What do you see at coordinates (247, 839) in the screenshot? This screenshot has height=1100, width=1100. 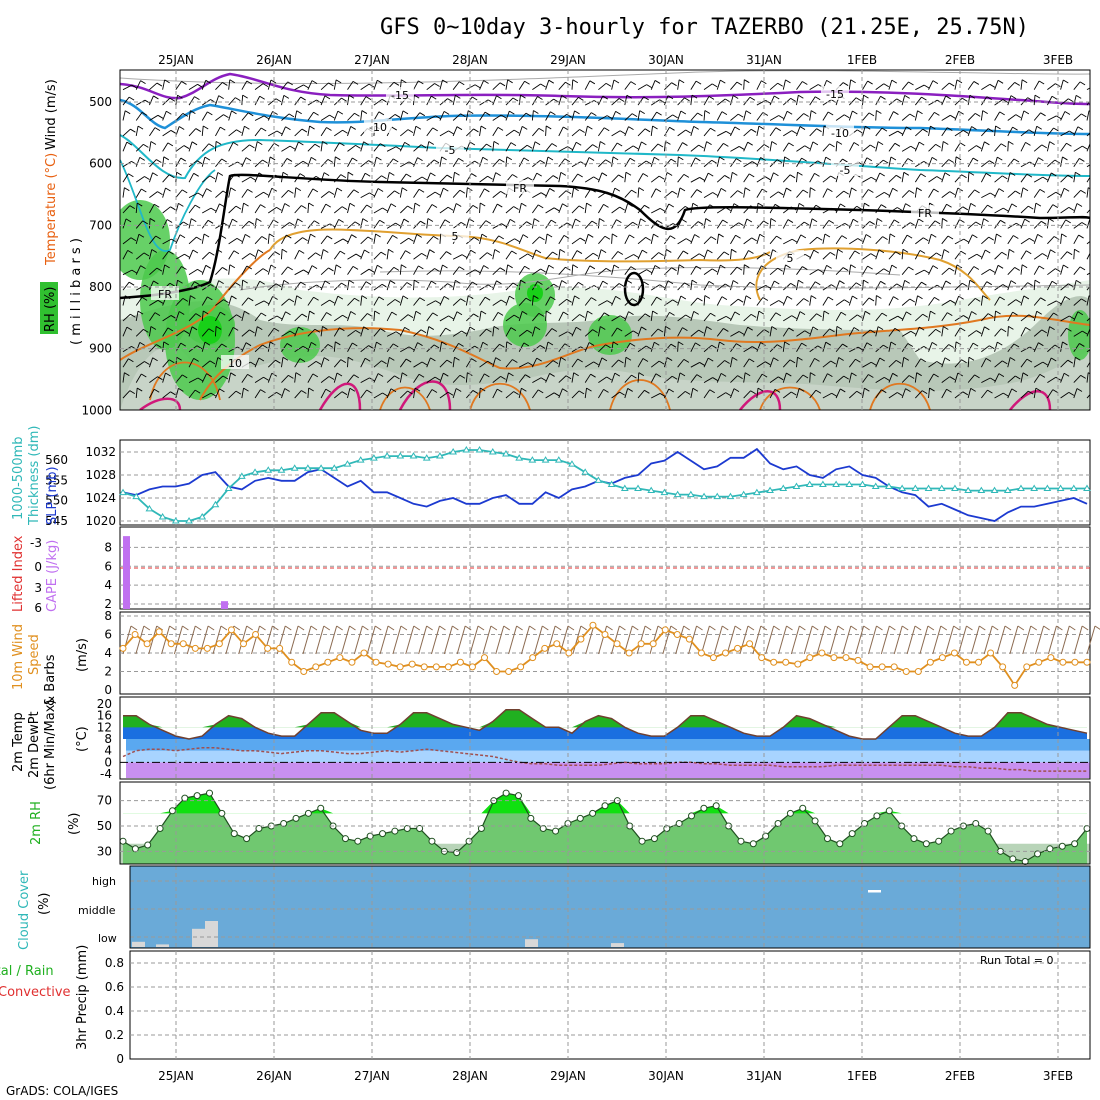 I see `rh2m-point` at bounding box center [247, 839].